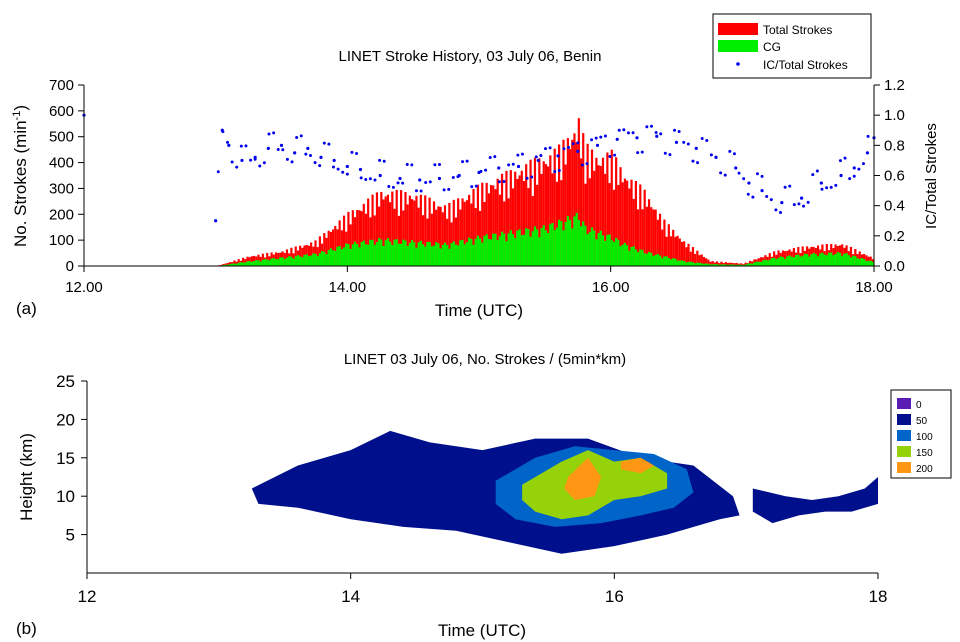 Image resolution: width=960 pixels, height=642 pixels. What do you see at coordinates (889, 176) in the screenshot?
I see `y2-ticks: 0.0 0.2 0.4 0.6 0.8 1.0 1.2` at bounding box center [889, 176].